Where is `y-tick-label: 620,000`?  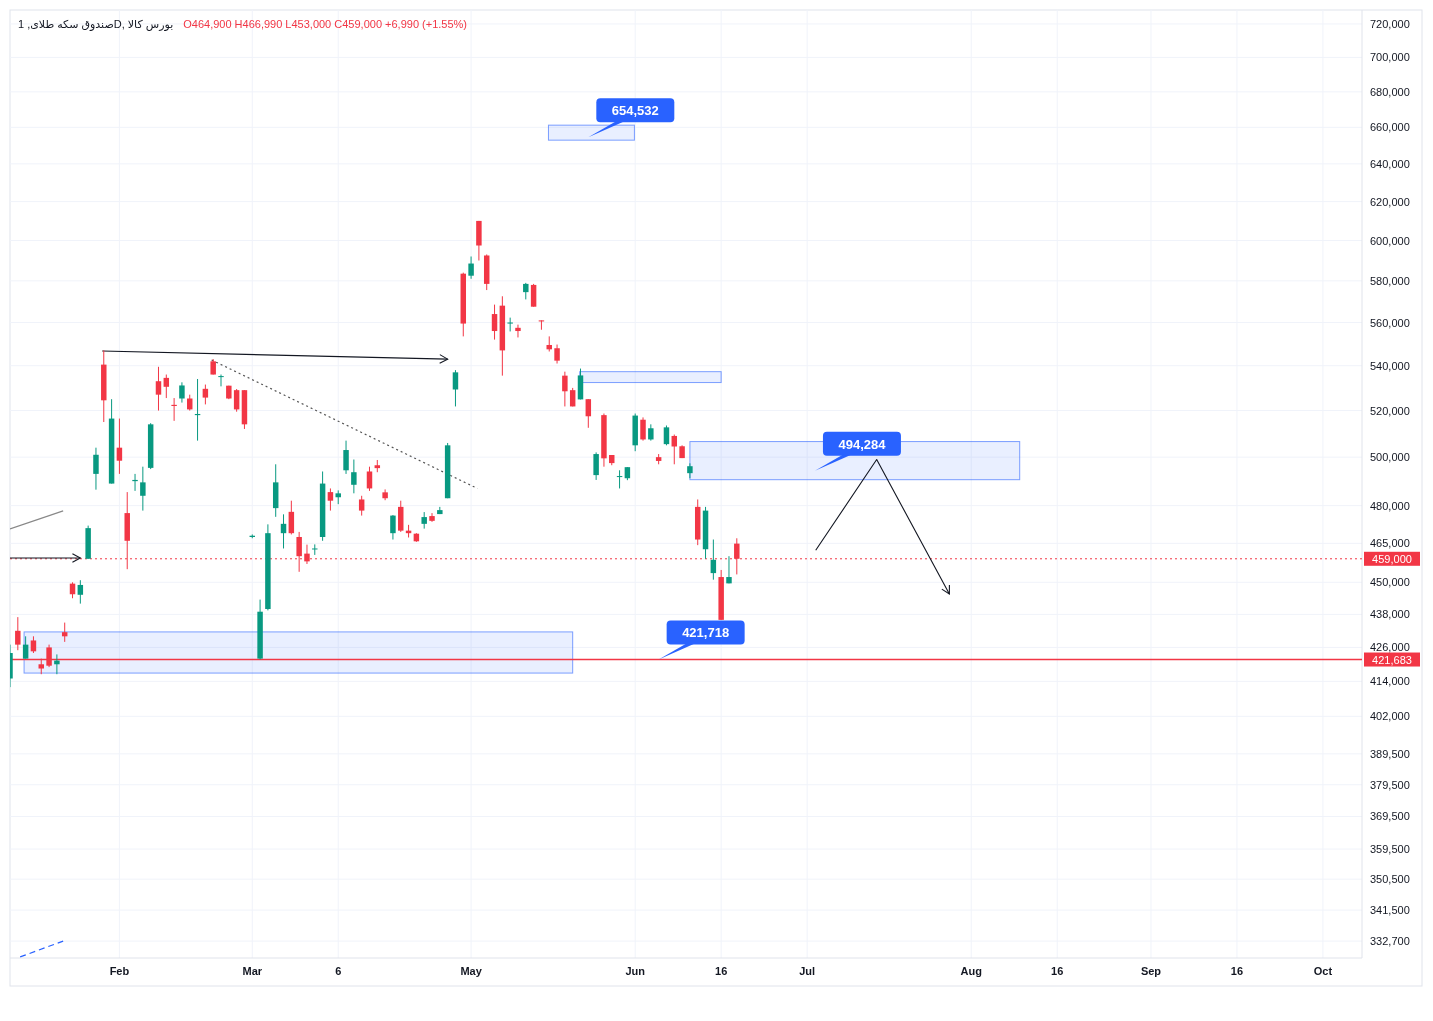 y-tick-label: 620,000 is located at coordinates (1390, 201).